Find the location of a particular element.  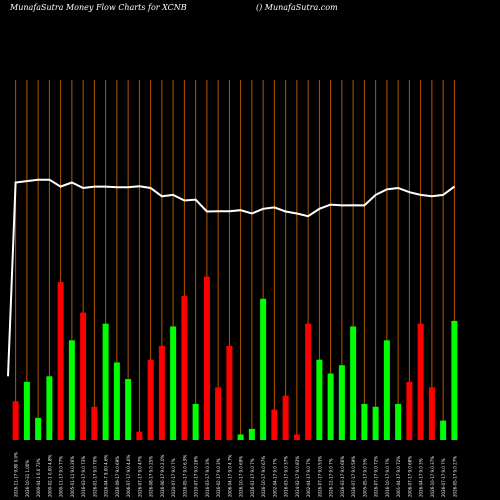

chart-title: MunafaSutra Money Flow Charts for XCNB is located at coordinates (98, 7).